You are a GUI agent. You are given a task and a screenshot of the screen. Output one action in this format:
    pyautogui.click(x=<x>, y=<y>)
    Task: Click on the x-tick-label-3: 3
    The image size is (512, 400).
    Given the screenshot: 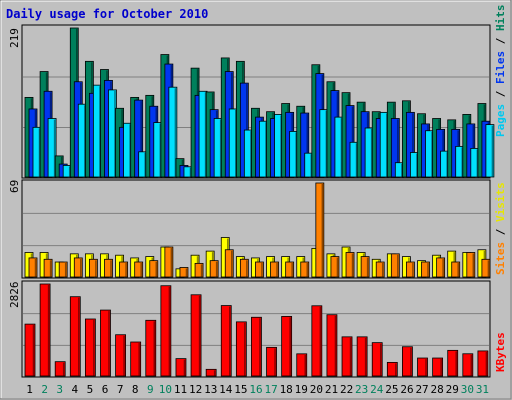 What is the action you would take?
    pyautogui.click(x=59, y=389)
    